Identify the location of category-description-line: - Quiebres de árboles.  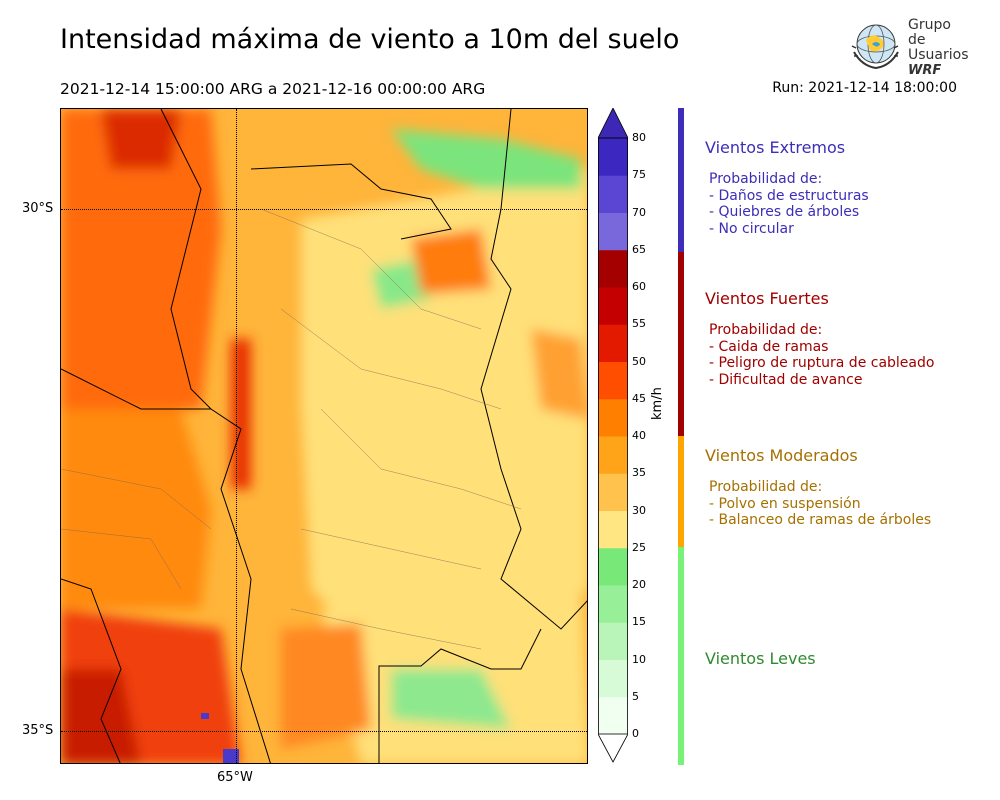
(784, 212).